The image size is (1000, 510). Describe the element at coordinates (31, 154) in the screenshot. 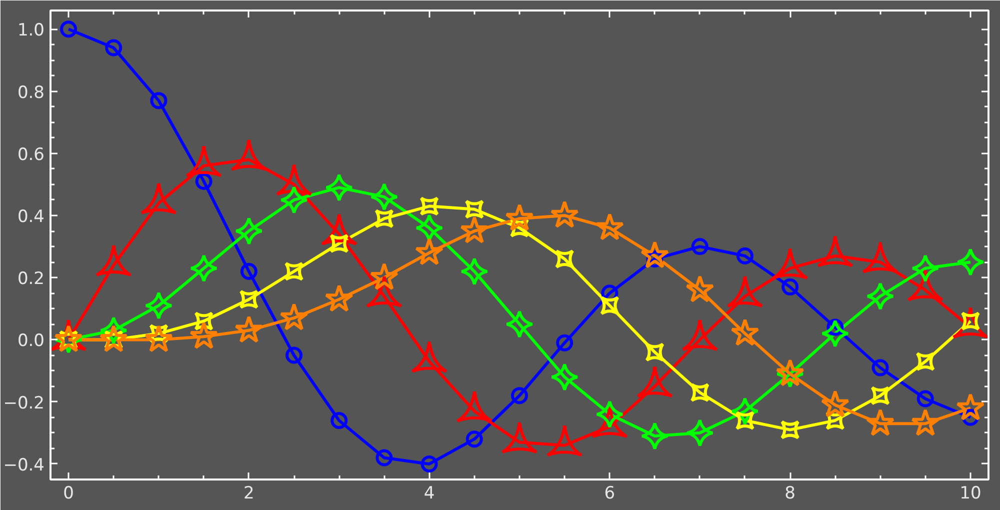

I see `y-tick-label: 0.6` at that location.